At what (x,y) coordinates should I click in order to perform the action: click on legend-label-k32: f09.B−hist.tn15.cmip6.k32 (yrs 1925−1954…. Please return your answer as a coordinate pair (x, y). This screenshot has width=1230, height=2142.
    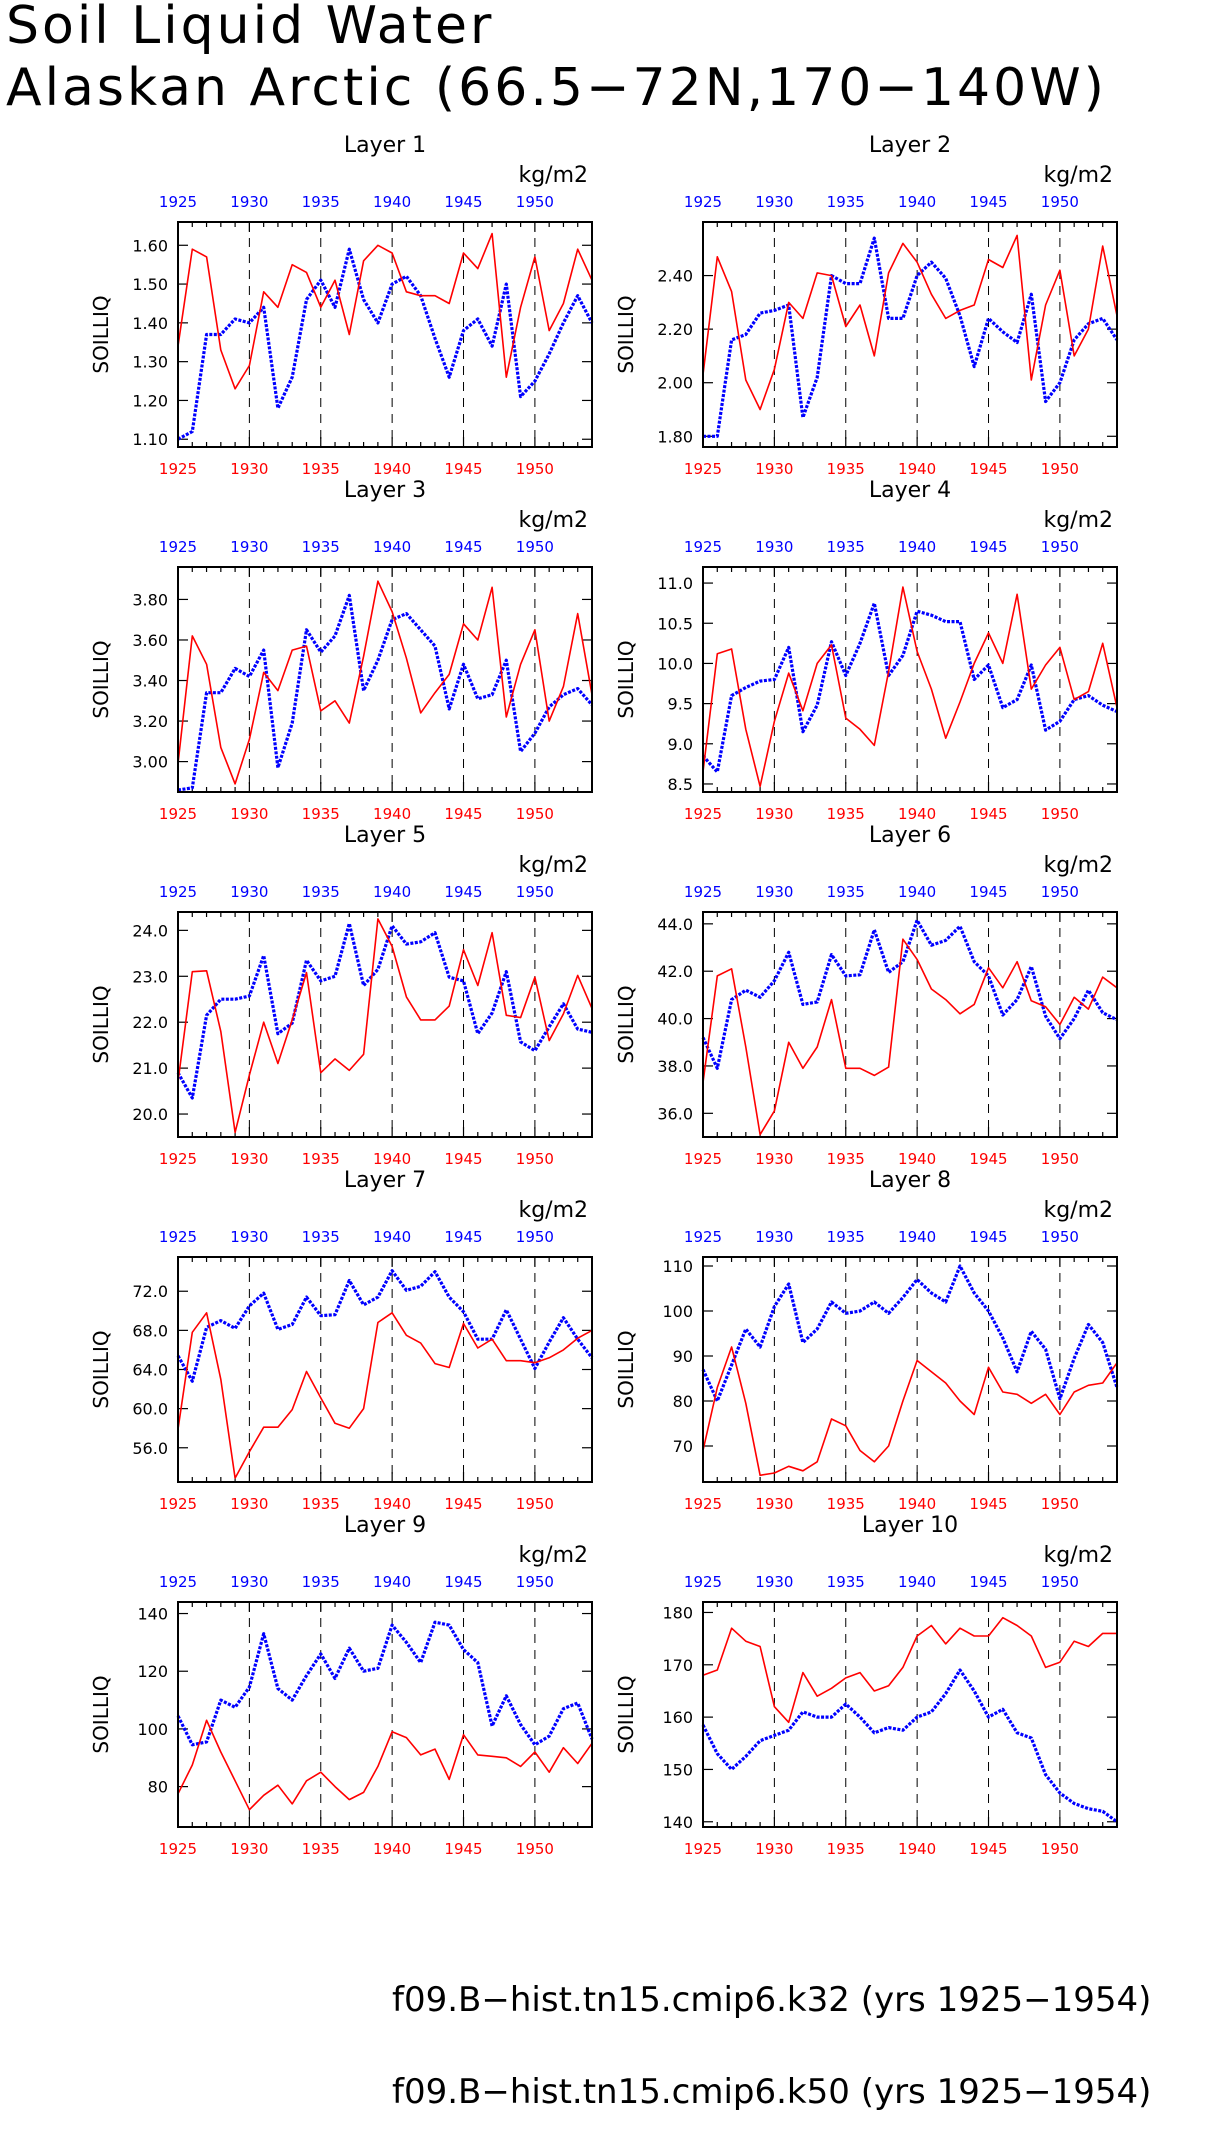
    Looking at the image, I should click on (772, 2000).